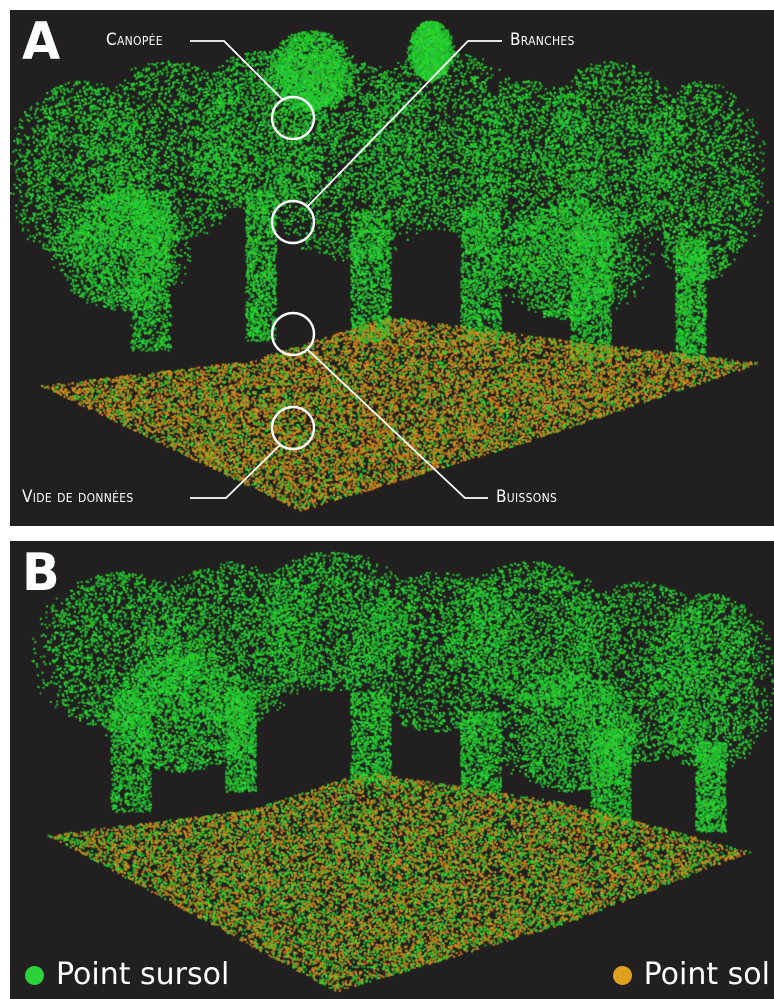 Image resolution: width=774 pixels, height=999 pixels. I want to click on legend-above-ground: Point sursol, so click(127, 975).